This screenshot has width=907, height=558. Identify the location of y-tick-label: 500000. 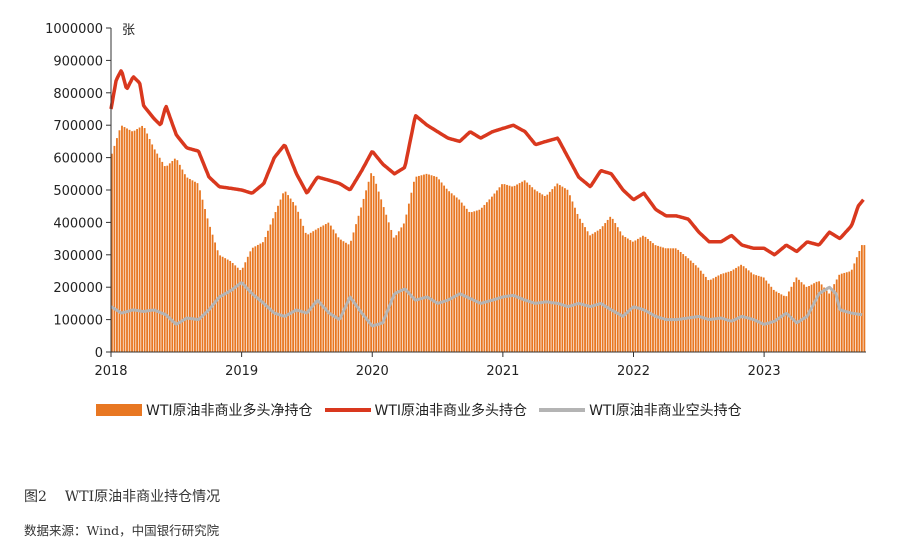
(78, 191).